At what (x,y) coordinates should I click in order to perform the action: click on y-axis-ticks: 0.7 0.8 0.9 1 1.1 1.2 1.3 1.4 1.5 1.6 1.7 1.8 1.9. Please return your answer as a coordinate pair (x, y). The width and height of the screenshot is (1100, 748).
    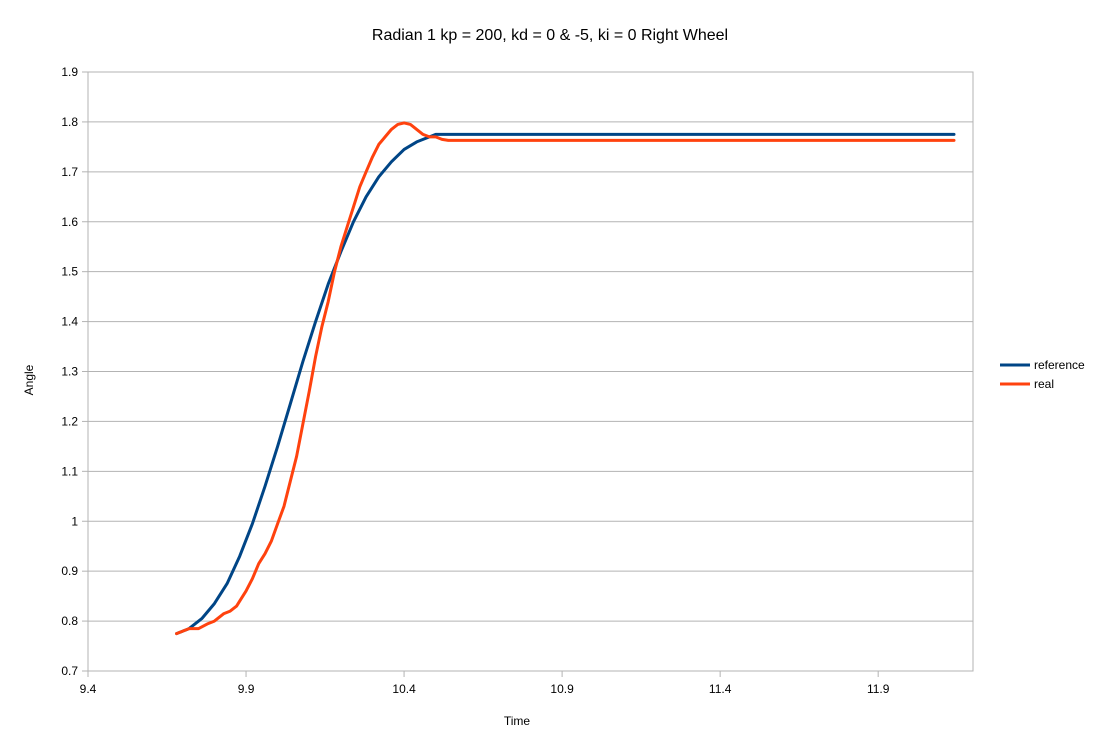
    Looking at the image, I should click on (74, 371).